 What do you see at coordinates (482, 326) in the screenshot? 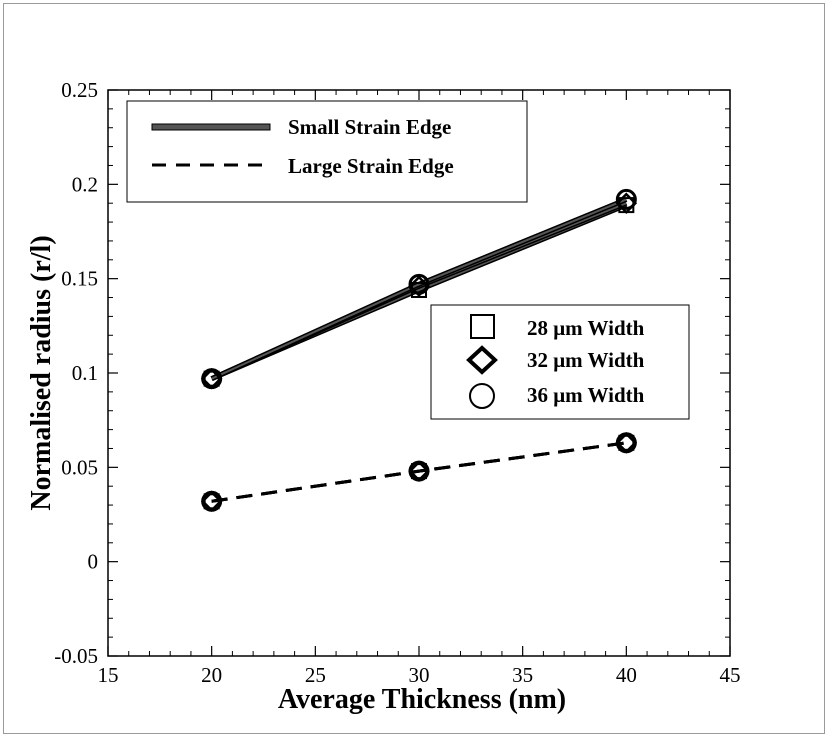
I see `legend-square-marker` at bounding box center [482, 326].